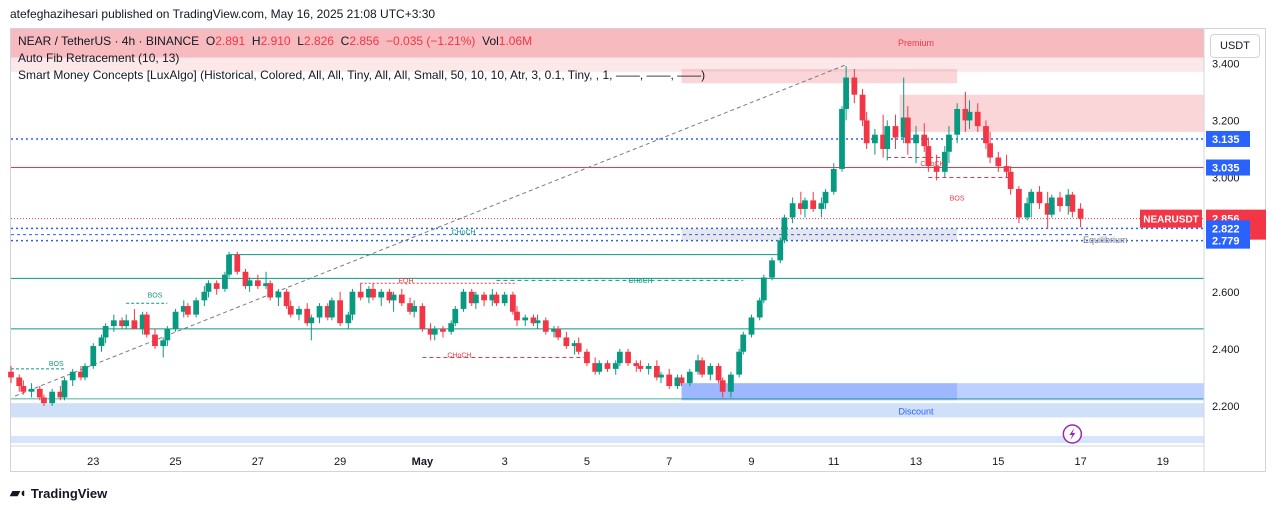  I want to click on price-value: 3.035, so click(1226, 169).